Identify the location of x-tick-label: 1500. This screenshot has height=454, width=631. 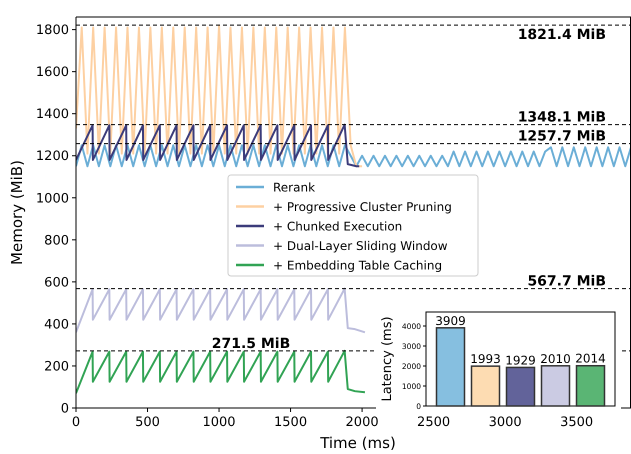
(291, 422).